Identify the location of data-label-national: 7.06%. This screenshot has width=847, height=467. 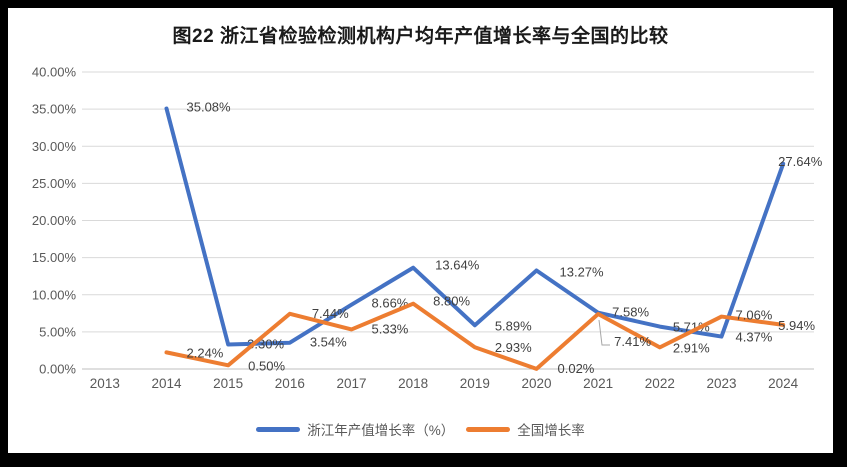
(754, 315).